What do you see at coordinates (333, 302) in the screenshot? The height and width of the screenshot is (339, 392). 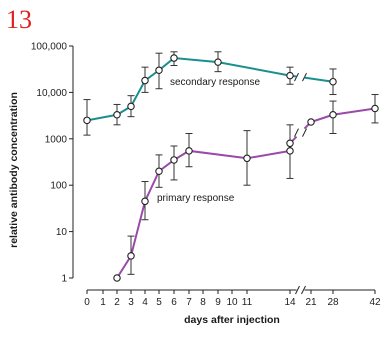 I see `x-tick-label: 28` at bounding box center [333, 302].